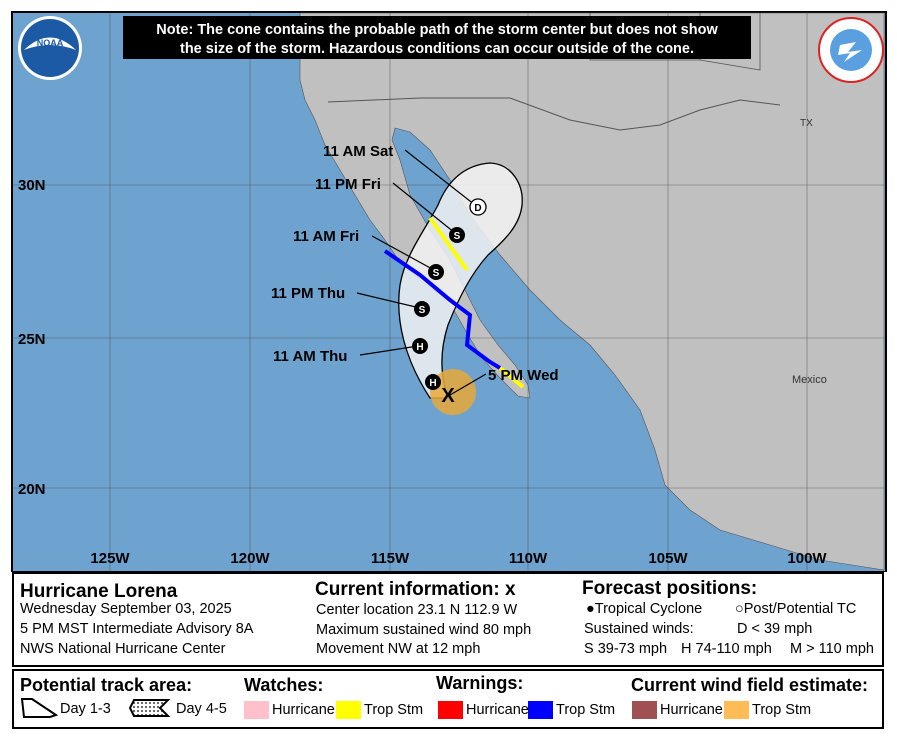  What do you see at coordinates (644, 710) in the screenshot?
I see `hurricane-wind-swatch` at bounding box center [644, 710].